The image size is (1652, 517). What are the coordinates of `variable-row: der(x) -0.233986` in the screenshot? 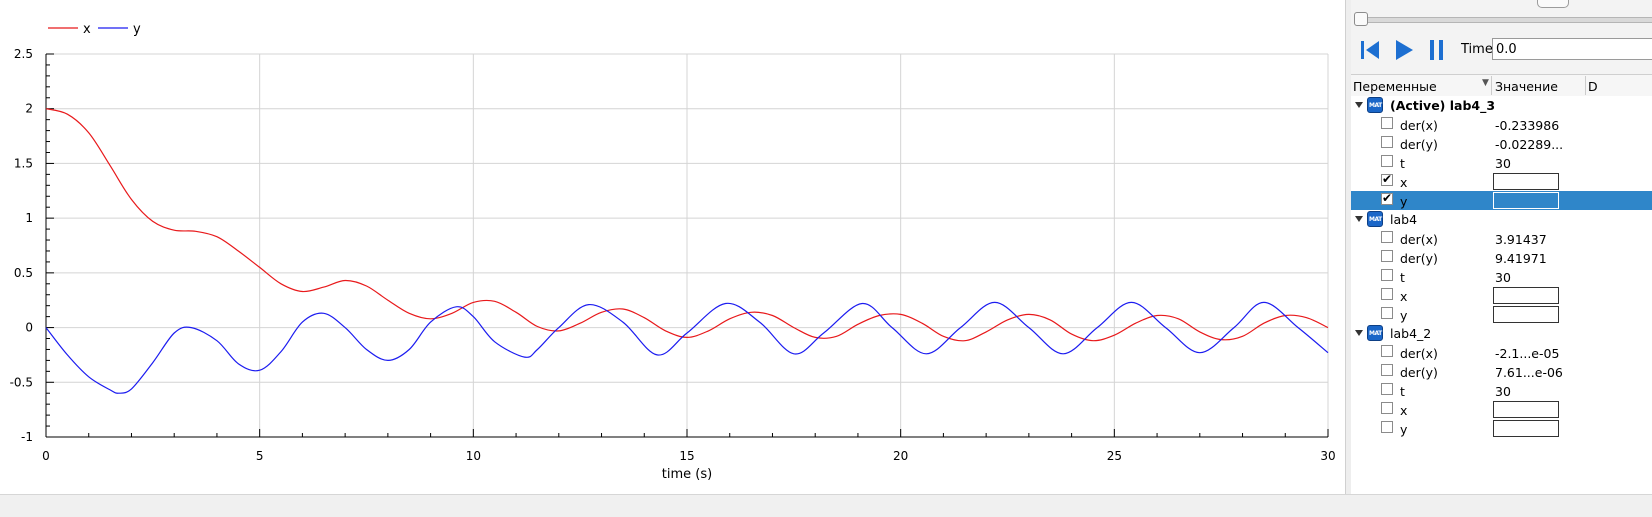 It's located at (1501, 124).